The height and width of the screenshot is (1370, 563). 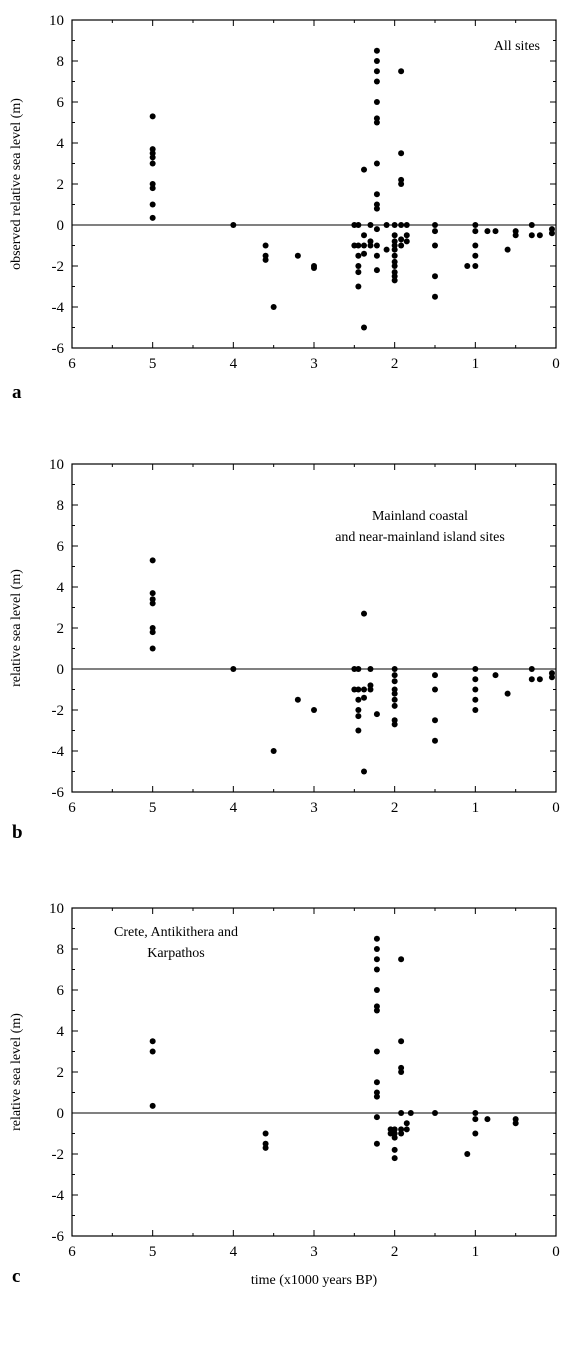 I want to click on panel-letter: a, so click(x=17, y=392).